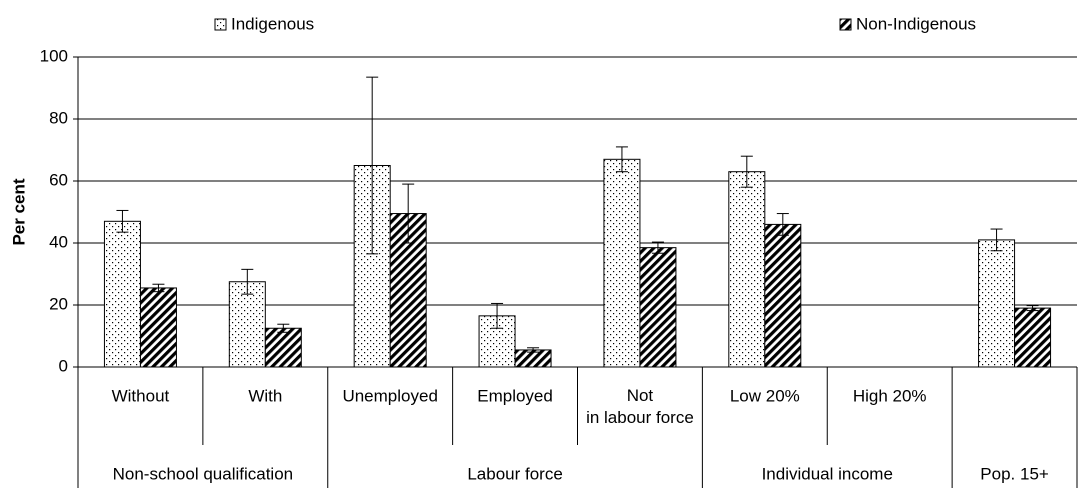 The width and height of the screenshot is (1080, 488). I want to click on x-tick-label: Not in labour force, so click(640, 406).